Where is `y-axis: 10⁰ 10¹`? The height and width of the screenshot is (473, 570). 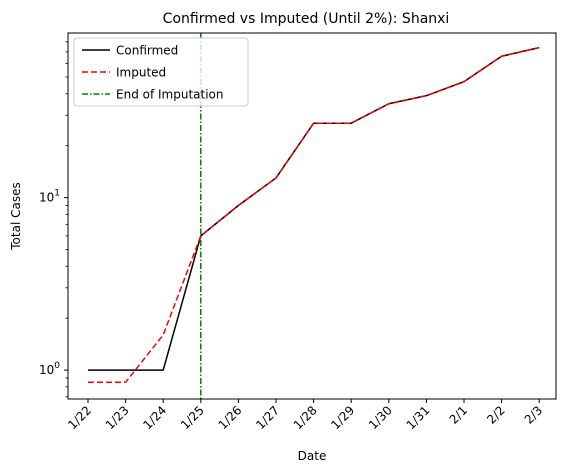
y-axis: 10⁰ 10¹ is located at coordinates (53, 219).